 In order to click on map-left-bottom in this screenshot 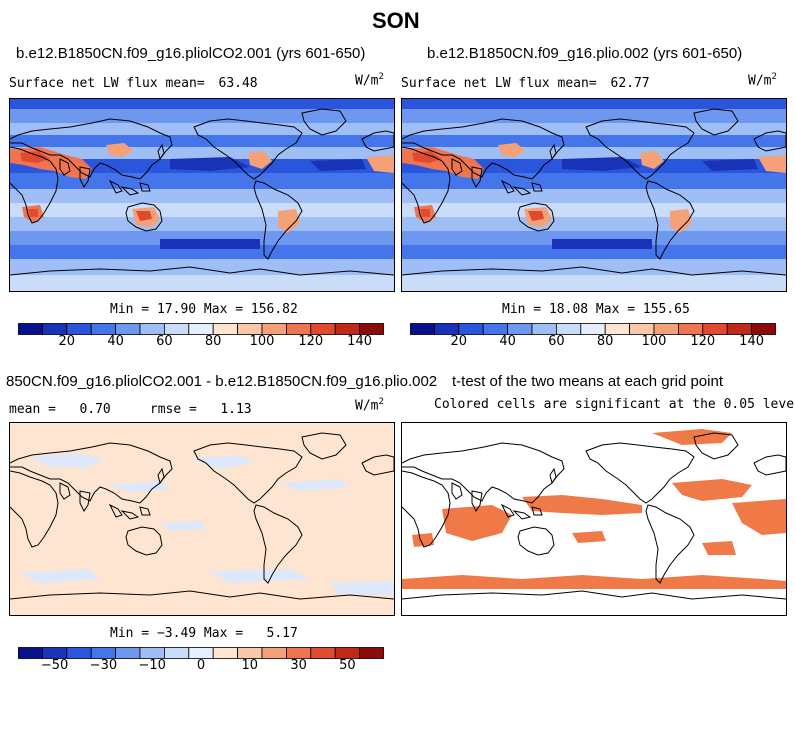, I will do `click(202, 519)`.